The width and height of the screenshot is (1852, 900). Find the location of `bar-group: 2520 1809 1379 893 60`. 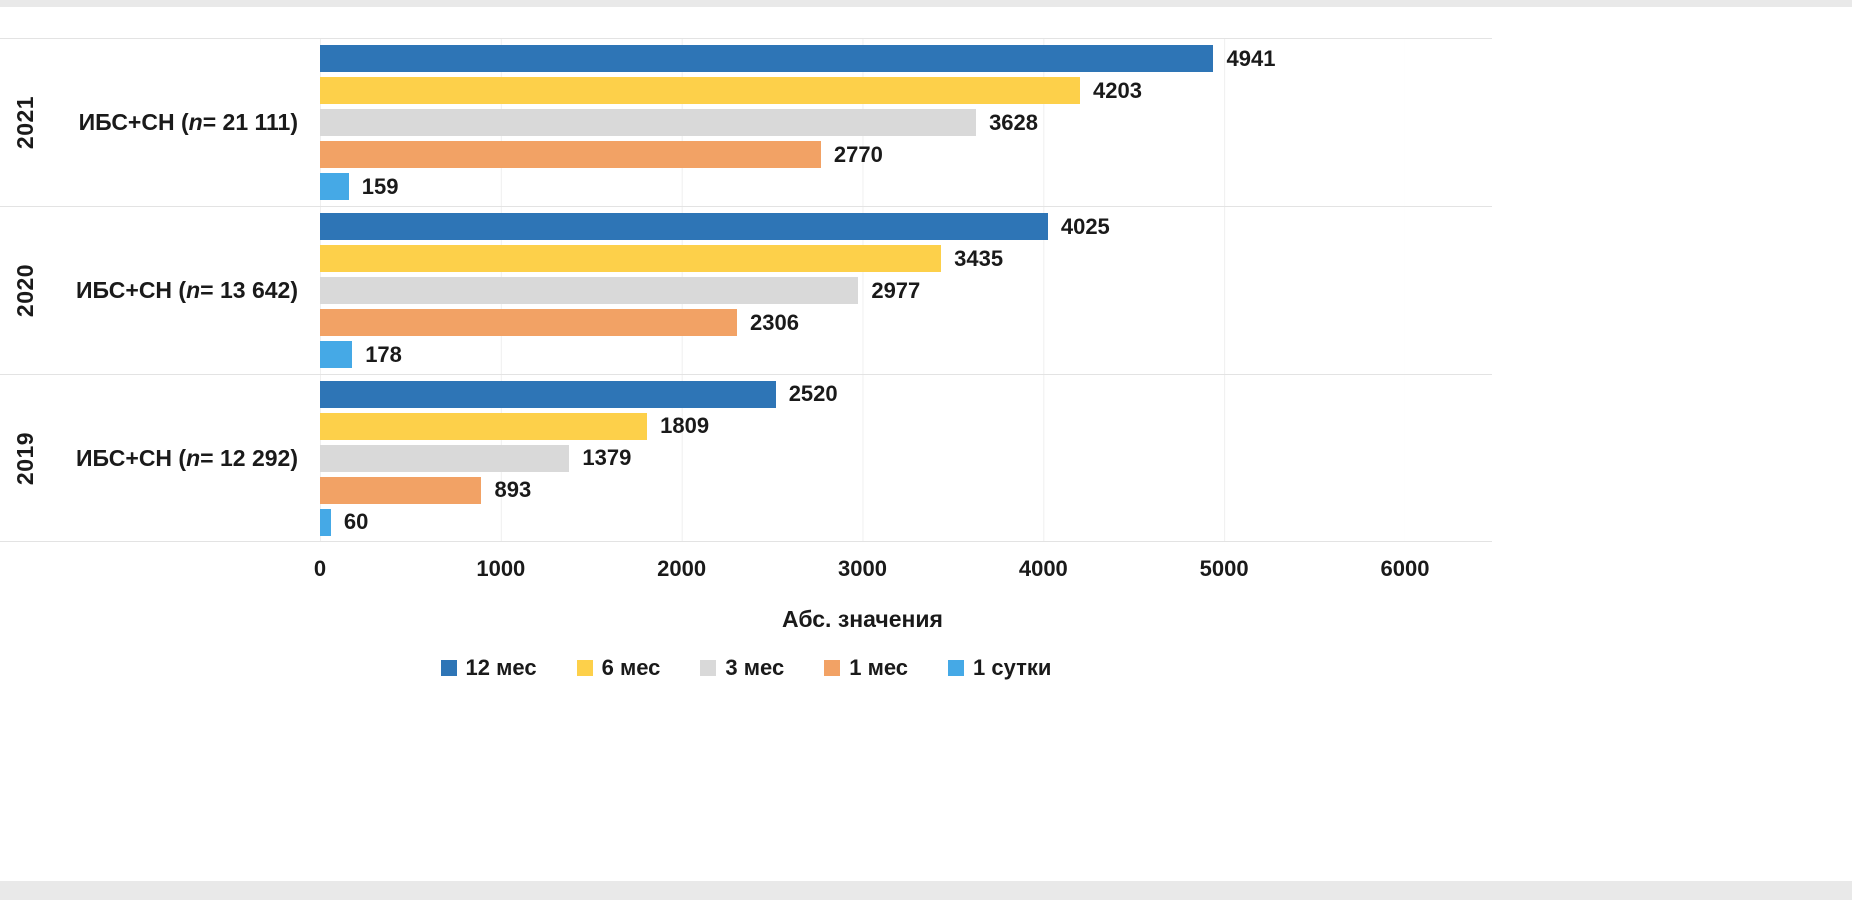

bar-group: 2520 1809 1379 893 60 is located at coordinates (862, 458).